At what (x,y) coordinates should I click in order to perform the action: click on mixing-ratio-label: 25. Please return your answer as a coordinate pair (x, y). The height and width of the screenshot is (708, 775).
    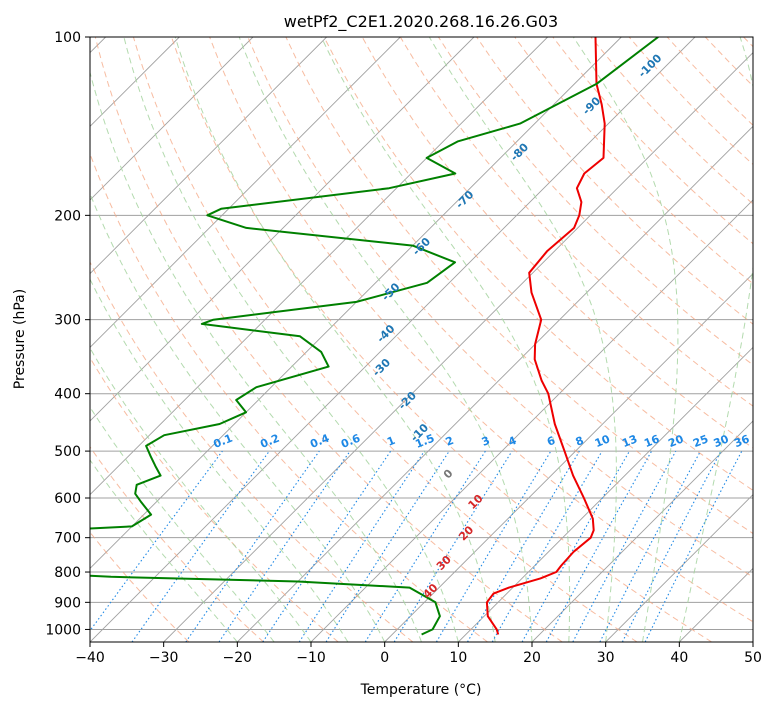
    Looking at the image, I should click on (700, 441).